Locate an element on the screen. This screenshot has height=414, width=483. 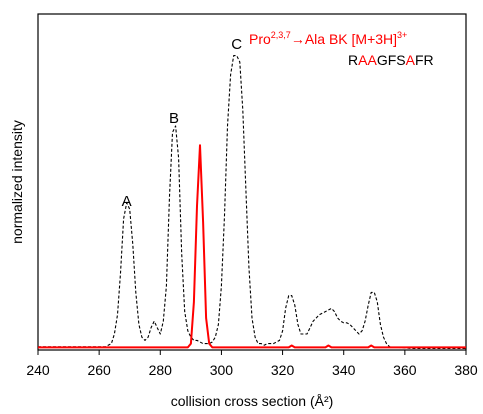
peak-labels: A B C is located at coordinates (182, 123).